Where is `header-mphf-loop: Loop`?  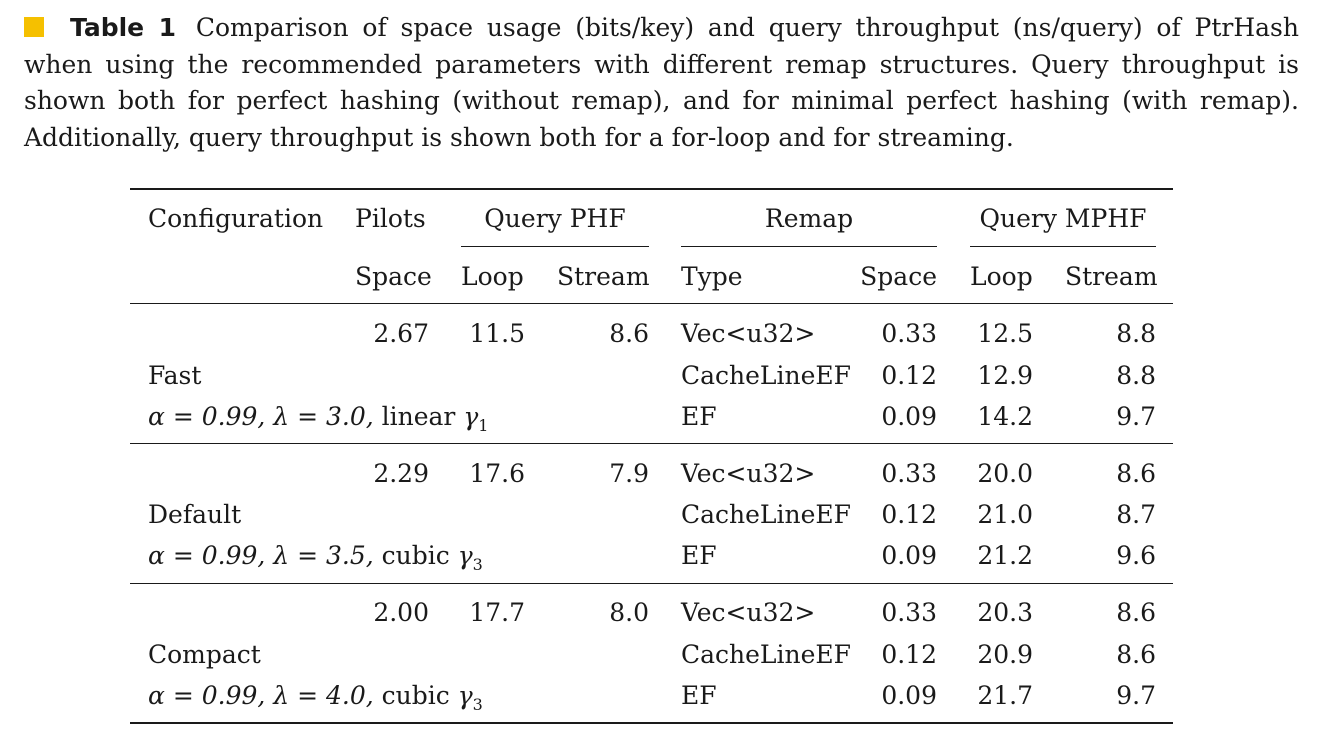
header-mphf-loop: Loop is located at coordinates (1001, 276).